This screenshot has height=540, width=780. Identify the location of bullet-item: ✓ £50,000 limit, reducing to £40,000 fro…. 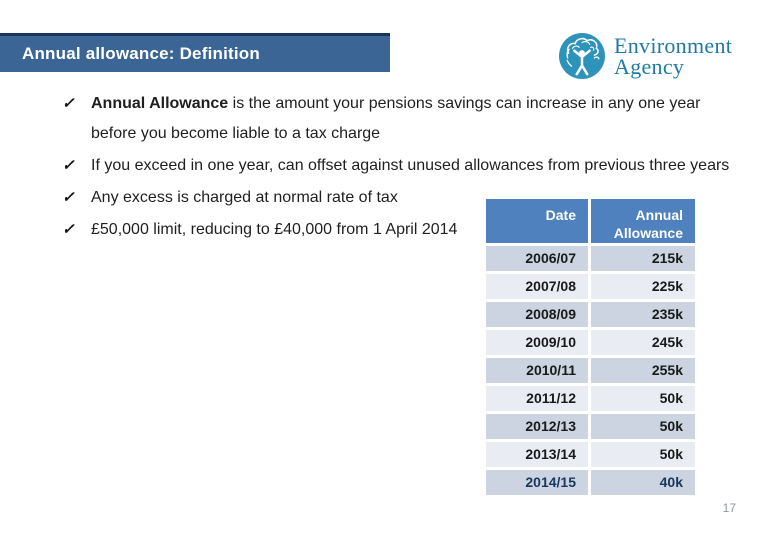
(415, 230).